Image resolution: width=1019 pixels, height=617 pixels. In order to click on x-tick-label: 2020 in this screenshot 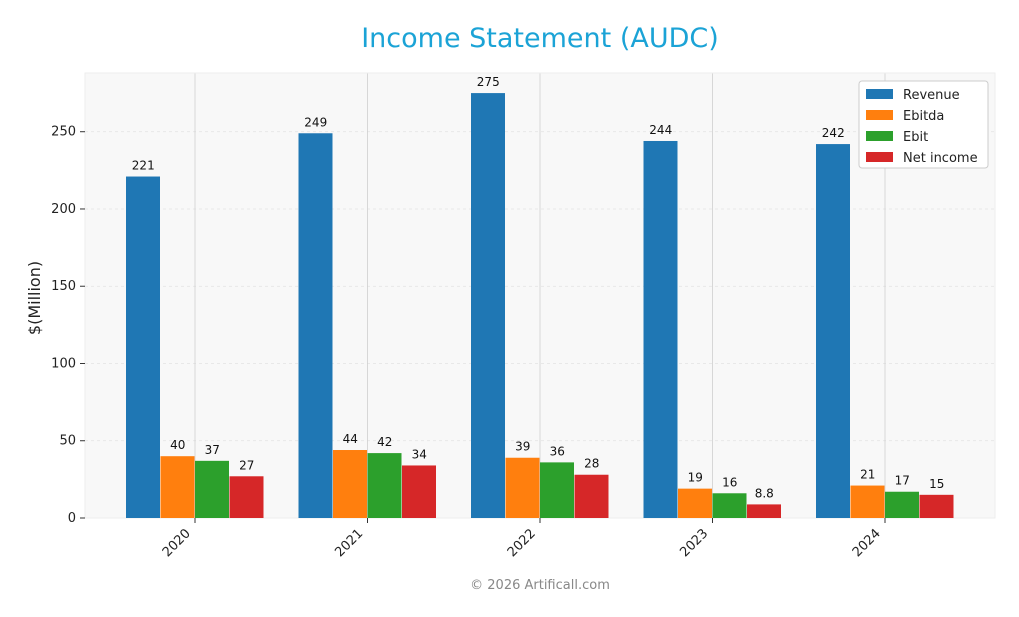, I will do `click(177, 543)`.